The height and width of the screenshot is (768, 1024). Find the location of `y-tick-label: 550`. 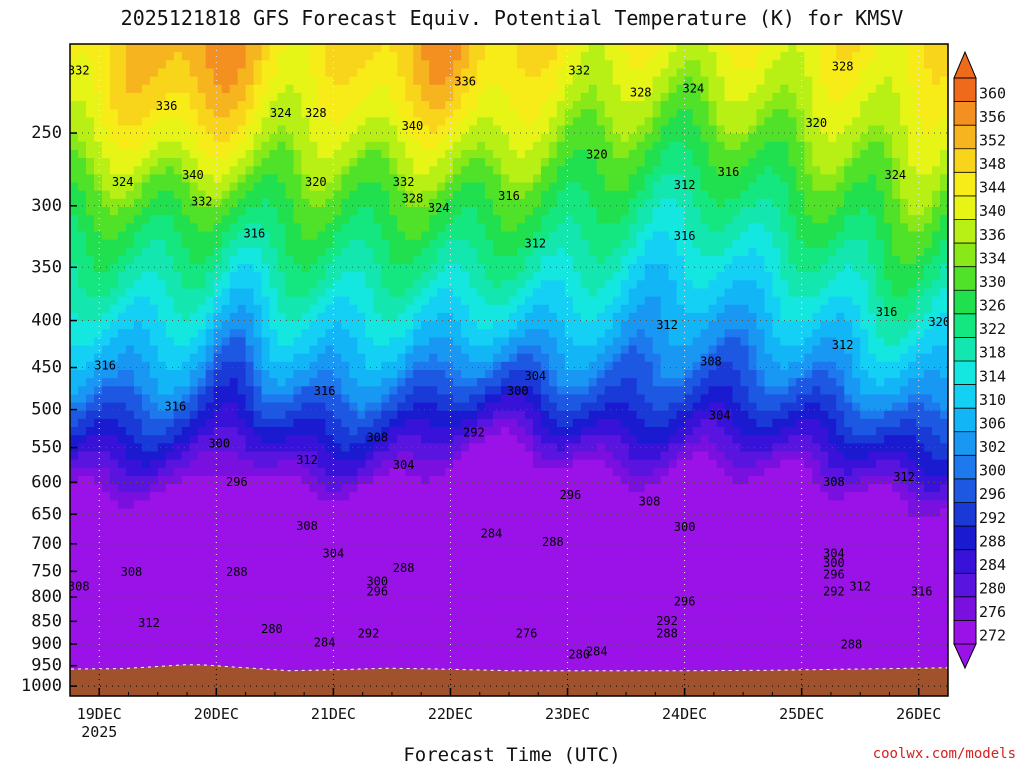

y-tick-label: 550 is located at coordinates (46, 448).